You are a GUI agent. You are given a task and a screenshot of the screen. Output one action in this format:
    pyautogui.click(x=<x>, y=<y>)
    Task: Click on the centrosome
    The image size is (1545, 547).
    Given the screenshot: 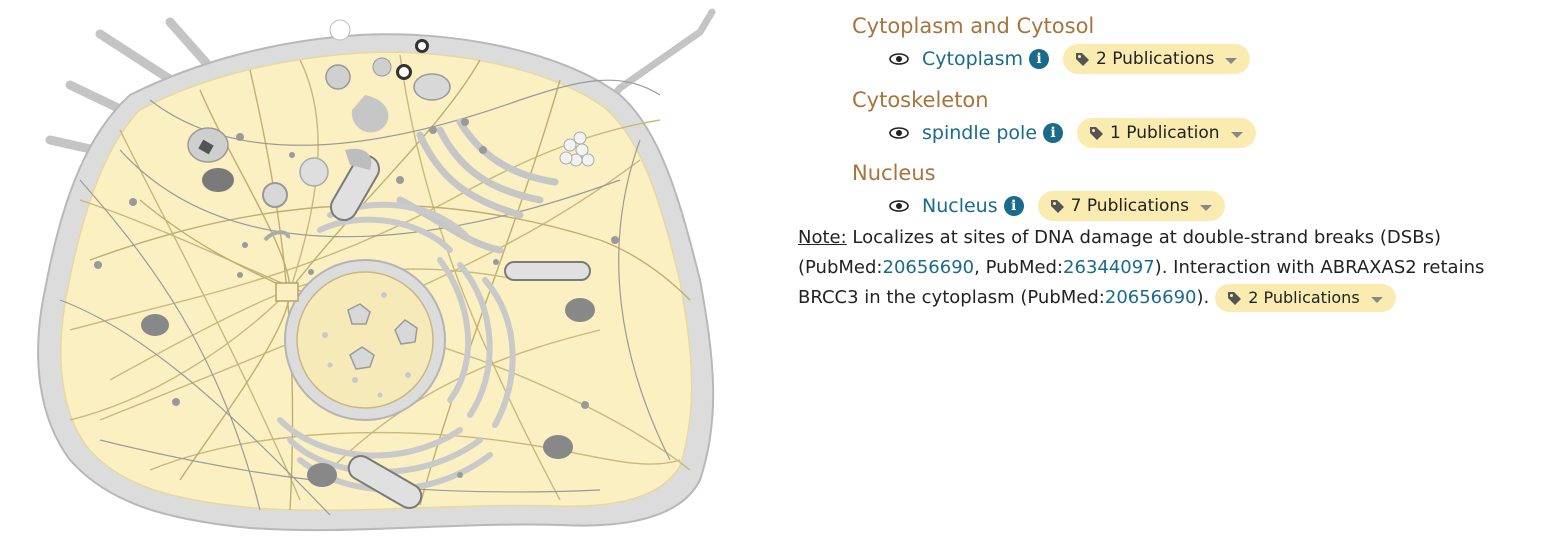 What is the action you would take?
    pyautogui.click(x=287, y=292)
    